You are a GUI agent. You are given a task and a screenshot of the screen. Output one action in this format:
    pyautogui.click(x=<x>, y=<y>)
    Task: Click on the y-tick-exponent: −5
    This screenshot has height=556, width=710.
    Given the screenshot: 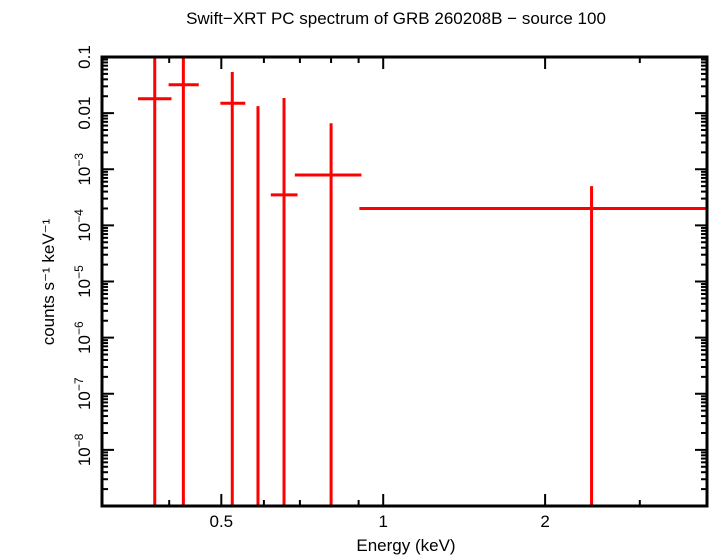 What is the action you would take?
    pyautogui.click(x=79, y=272)
    